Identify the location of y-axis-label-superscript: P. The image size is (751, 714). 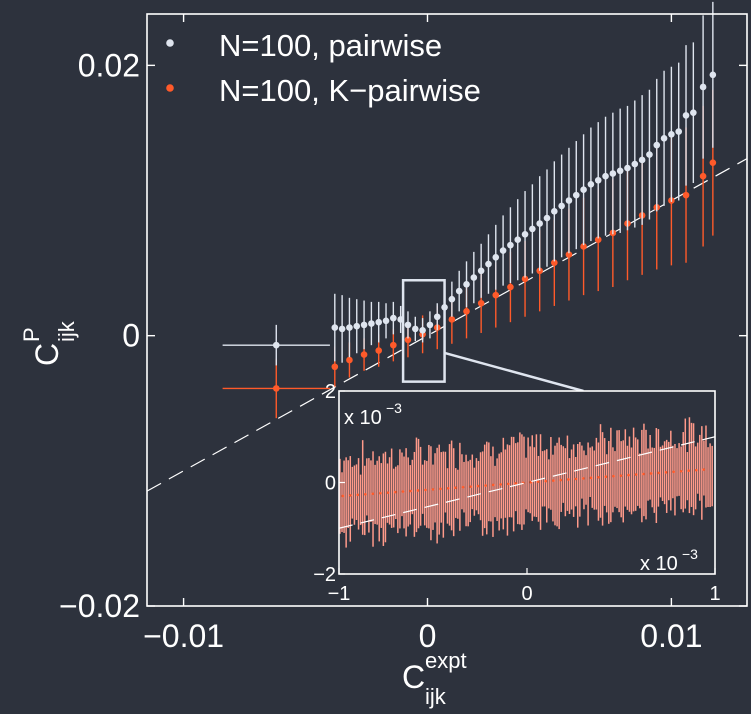
(31, 334).